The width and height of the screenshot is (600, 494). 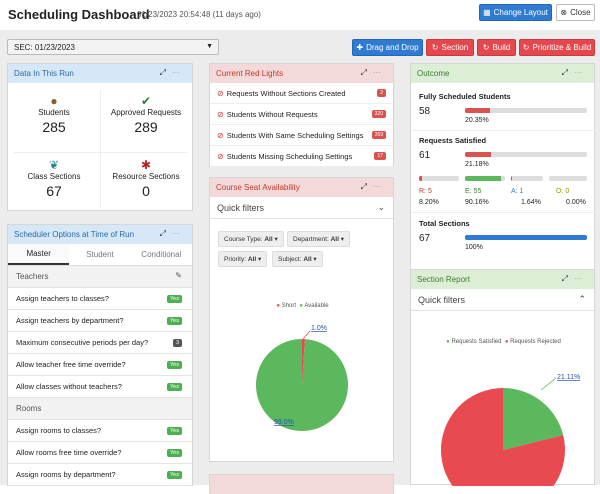 I want to click on section-button: ↻ Section, so click(x=450, y=47).